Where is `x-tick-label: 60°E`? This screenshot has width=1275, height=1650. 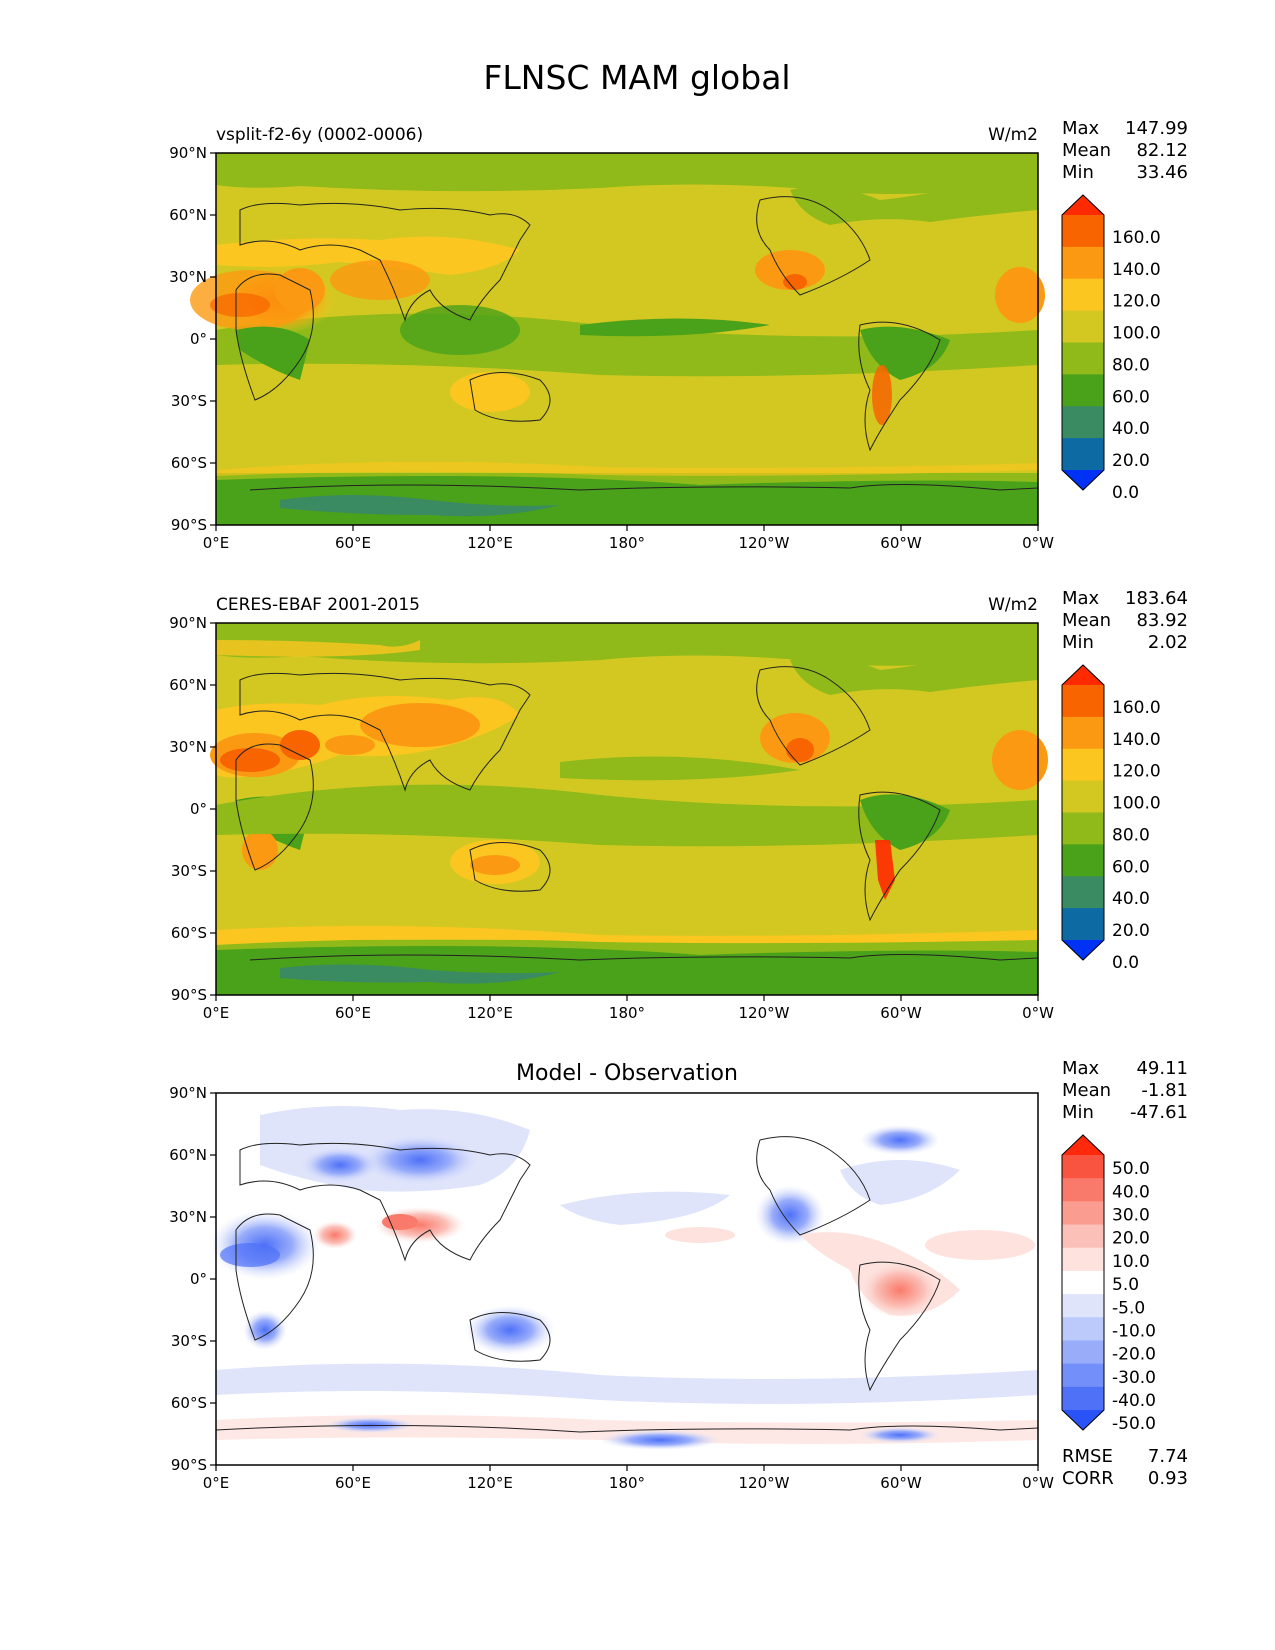
x-tick-label: 60°E is located at coordinates (353, 1013).